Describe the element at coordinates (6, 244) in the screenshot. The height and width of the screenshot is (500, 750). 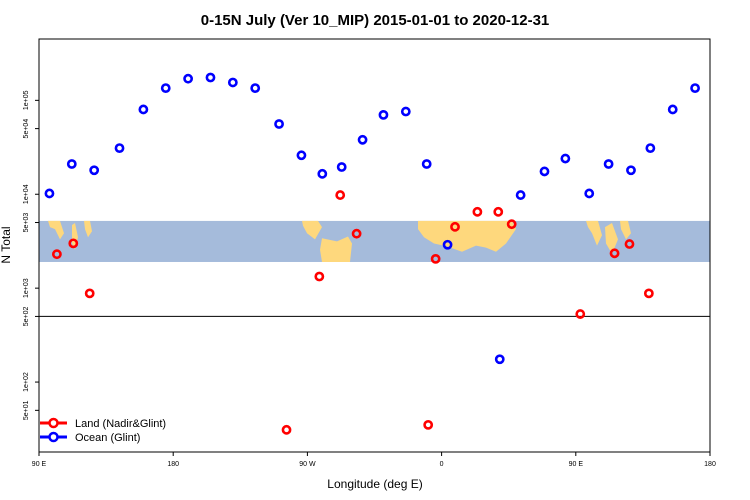
I see `y-axis-label: N Total` at that location.